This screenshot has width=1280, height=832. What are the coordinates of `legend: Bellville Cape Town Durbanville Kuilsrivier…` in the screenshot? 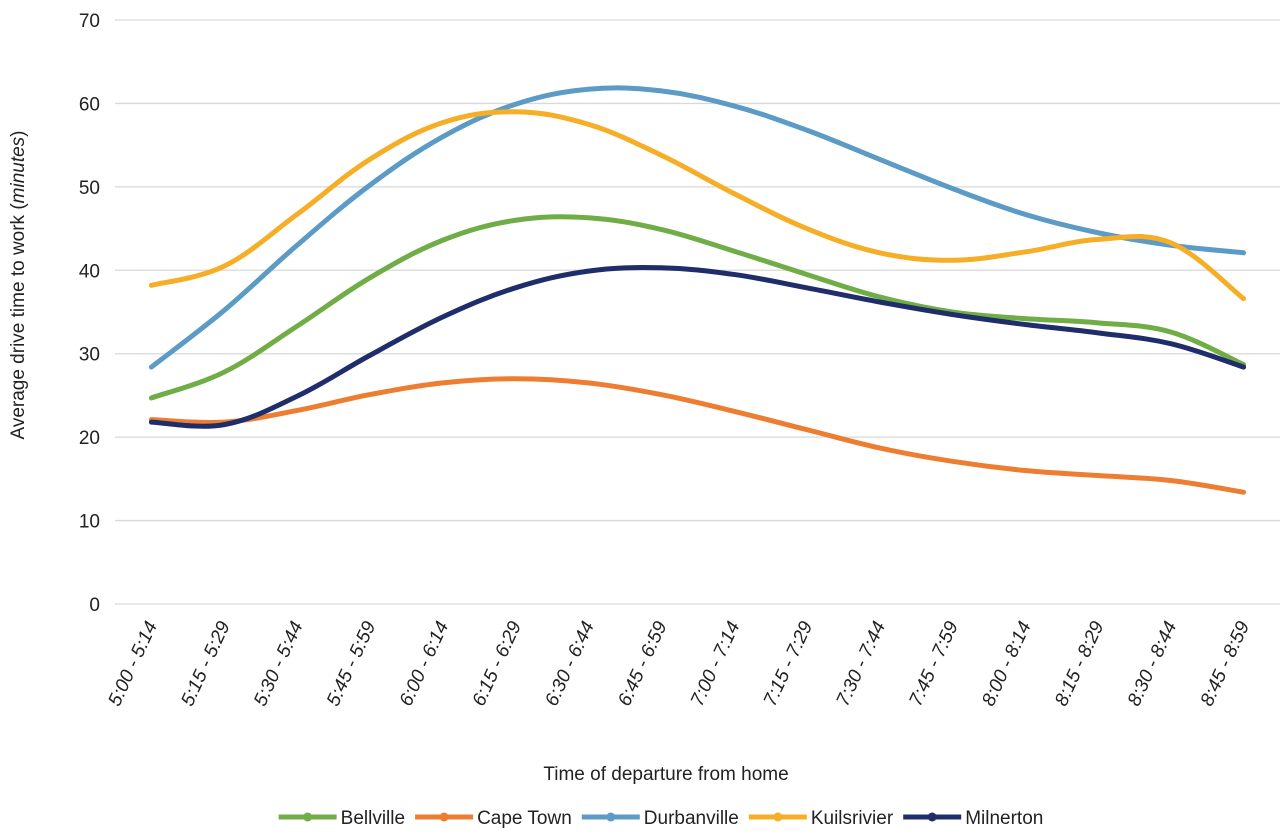 It's located at (660, 818).